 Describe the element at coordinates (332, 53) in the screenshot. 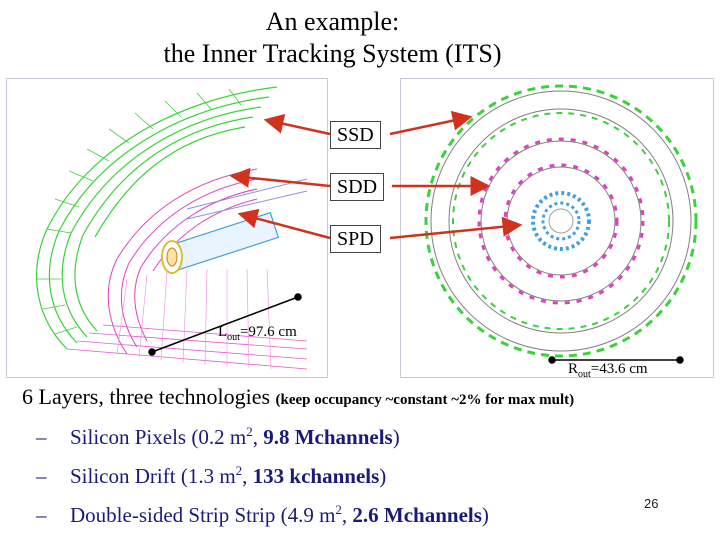

I see `title-line-2: the Inner Tracking System (ITS)` at that location.